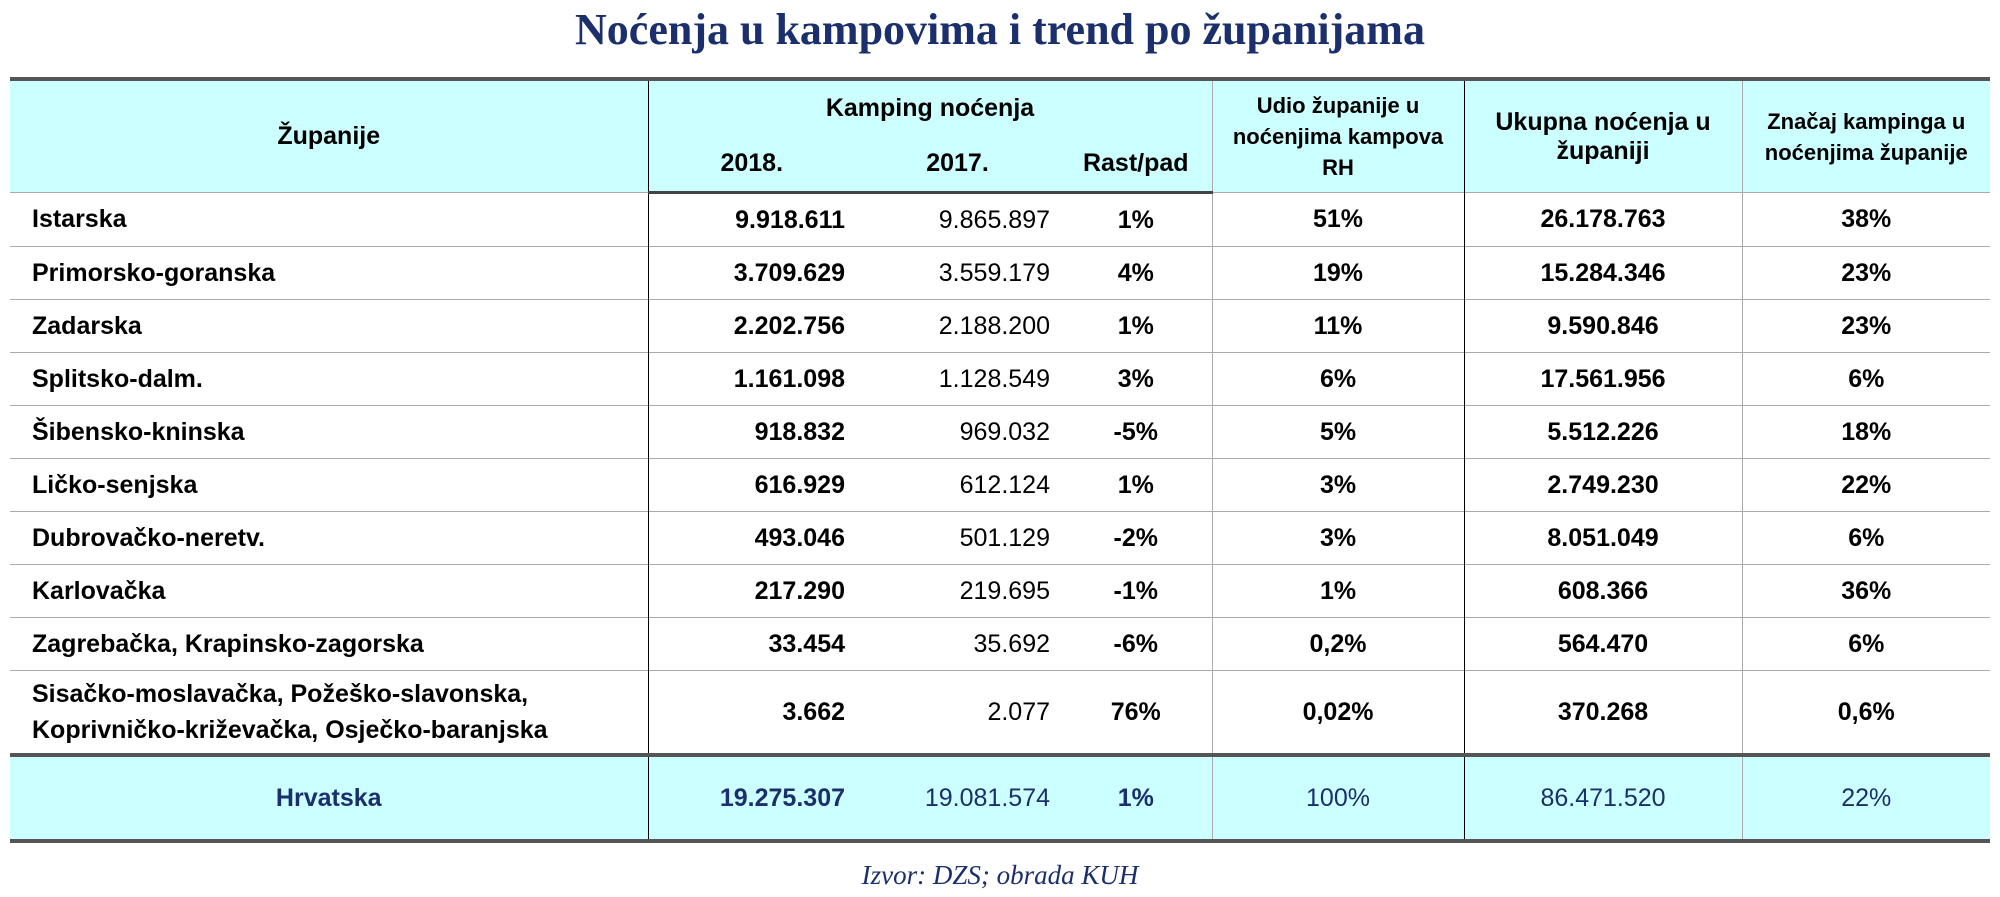  What do you see at coordinates (751, 538) in the screenshot?
I see `value-2018: 493.046` at bounding box center [751, 538].